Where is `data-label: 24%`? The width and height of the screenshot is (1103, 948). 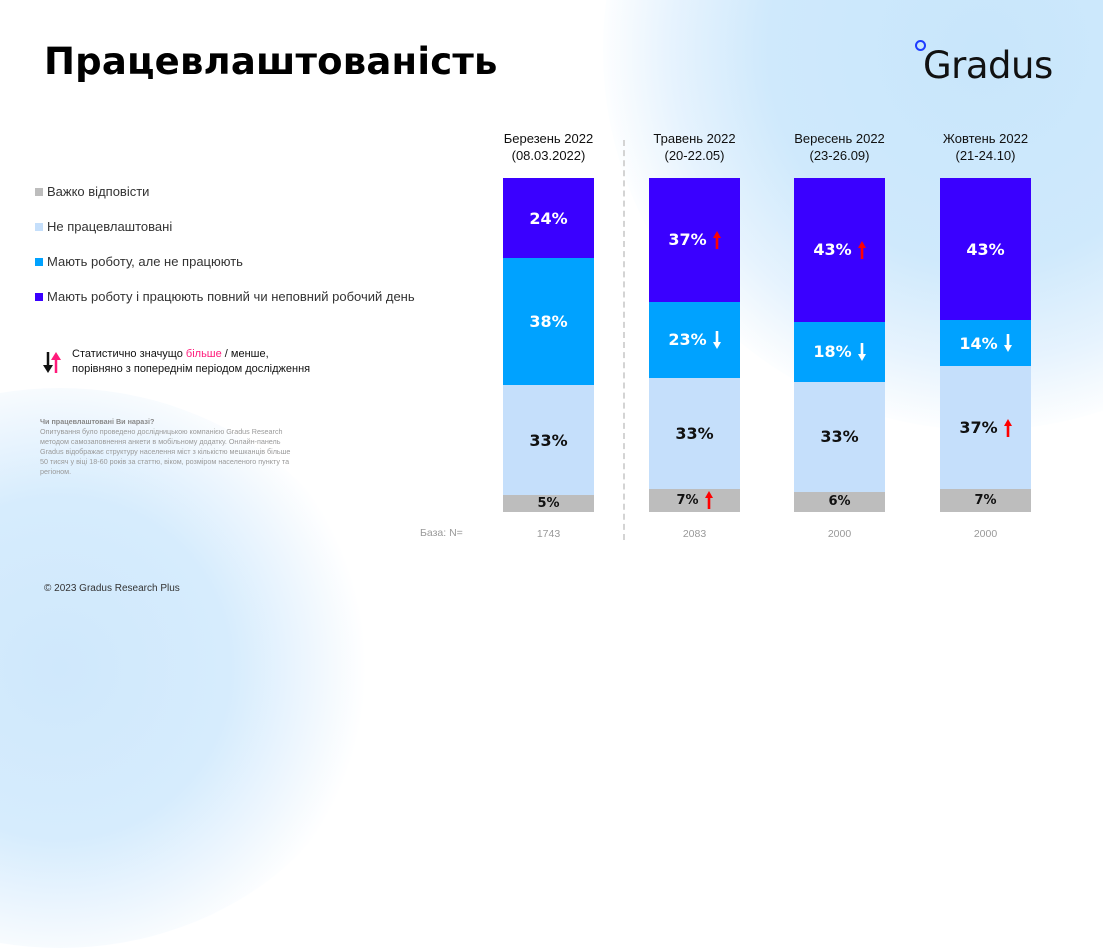
data-label: 24% is located at coordinates (548, 218).